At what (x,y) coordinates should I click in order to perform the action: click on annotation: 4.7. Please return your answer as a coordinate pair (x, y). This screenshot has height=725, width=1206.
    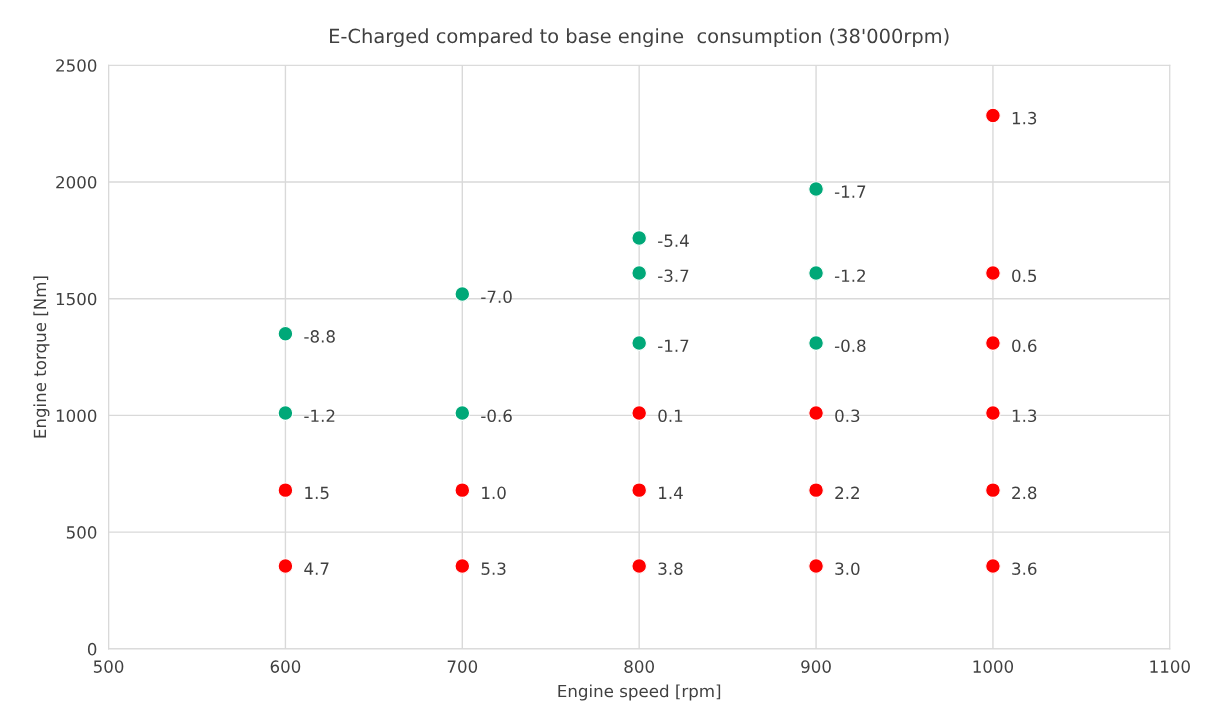
    Looking at the image, I should click on (316, 568).